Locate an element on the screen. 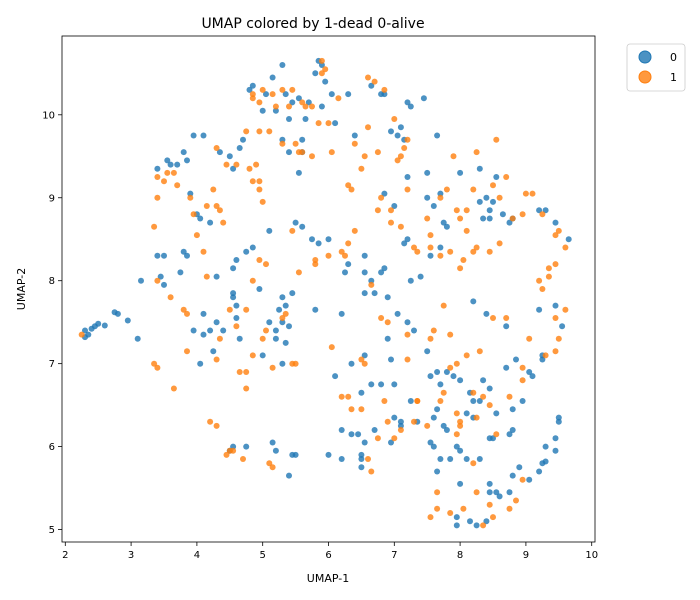  y-tick-label: 10 is located at coordinates (48, 115).